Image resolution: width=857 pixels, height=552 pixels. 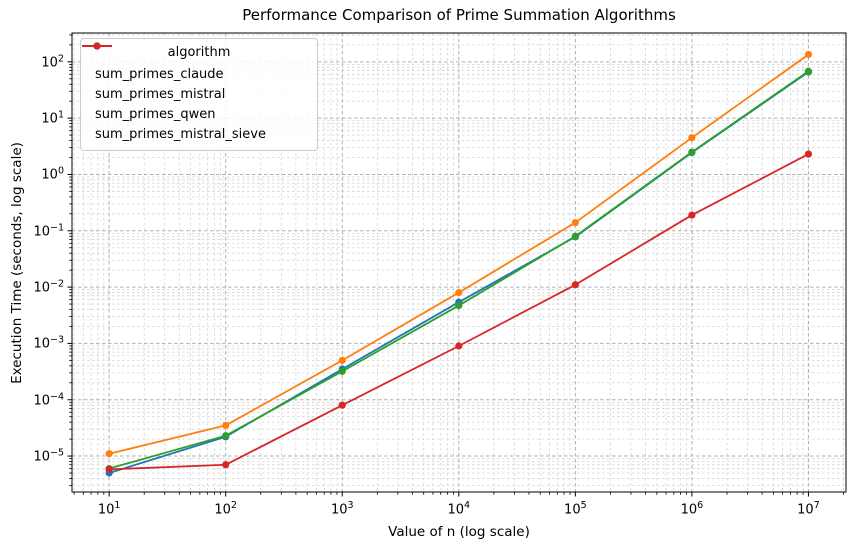 What do you see at coordinates (48, 287) in the screenshot?
I see `y-tick-label: 10⁻²` at bounding box center [48, 287].